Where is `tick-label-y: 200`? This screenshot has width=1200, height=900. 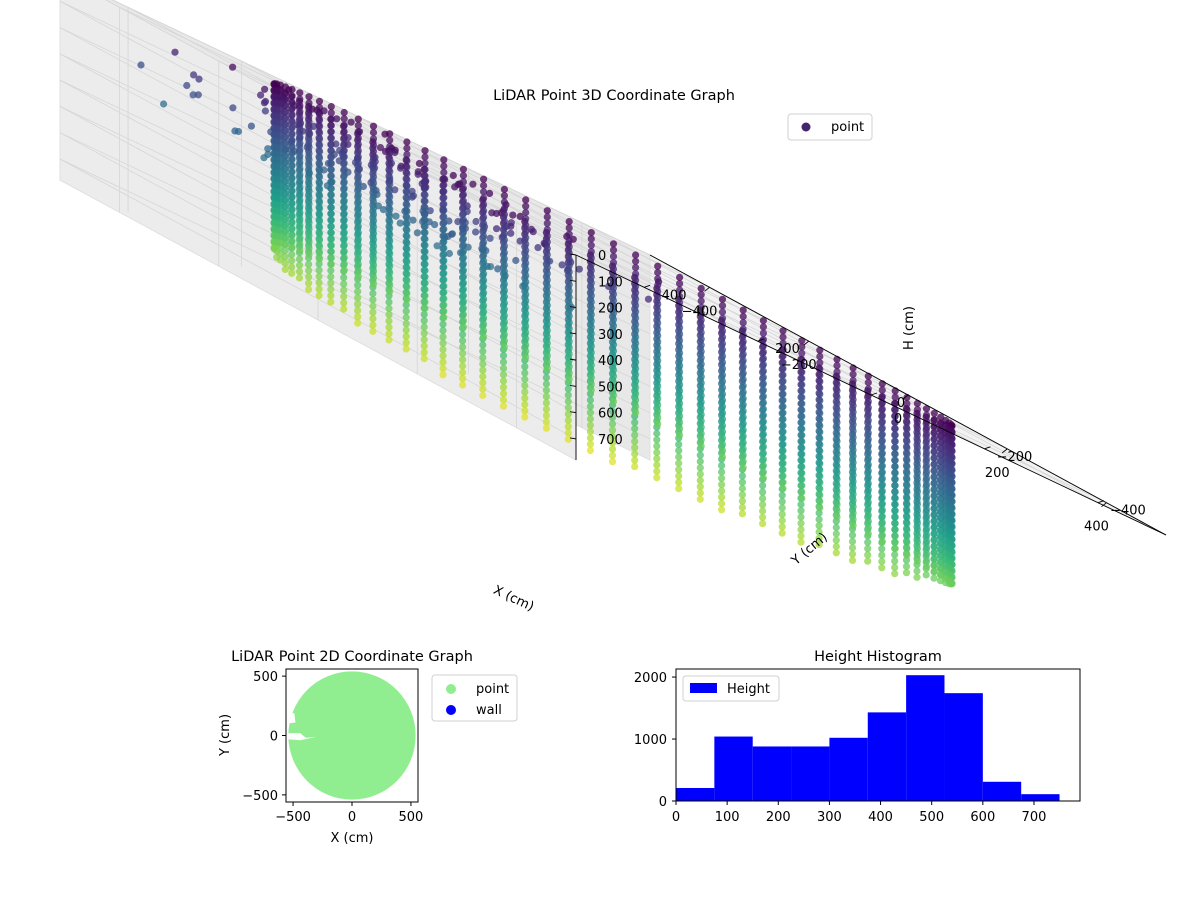 tick-label-y: 200 is located at coordinates (787, 349).